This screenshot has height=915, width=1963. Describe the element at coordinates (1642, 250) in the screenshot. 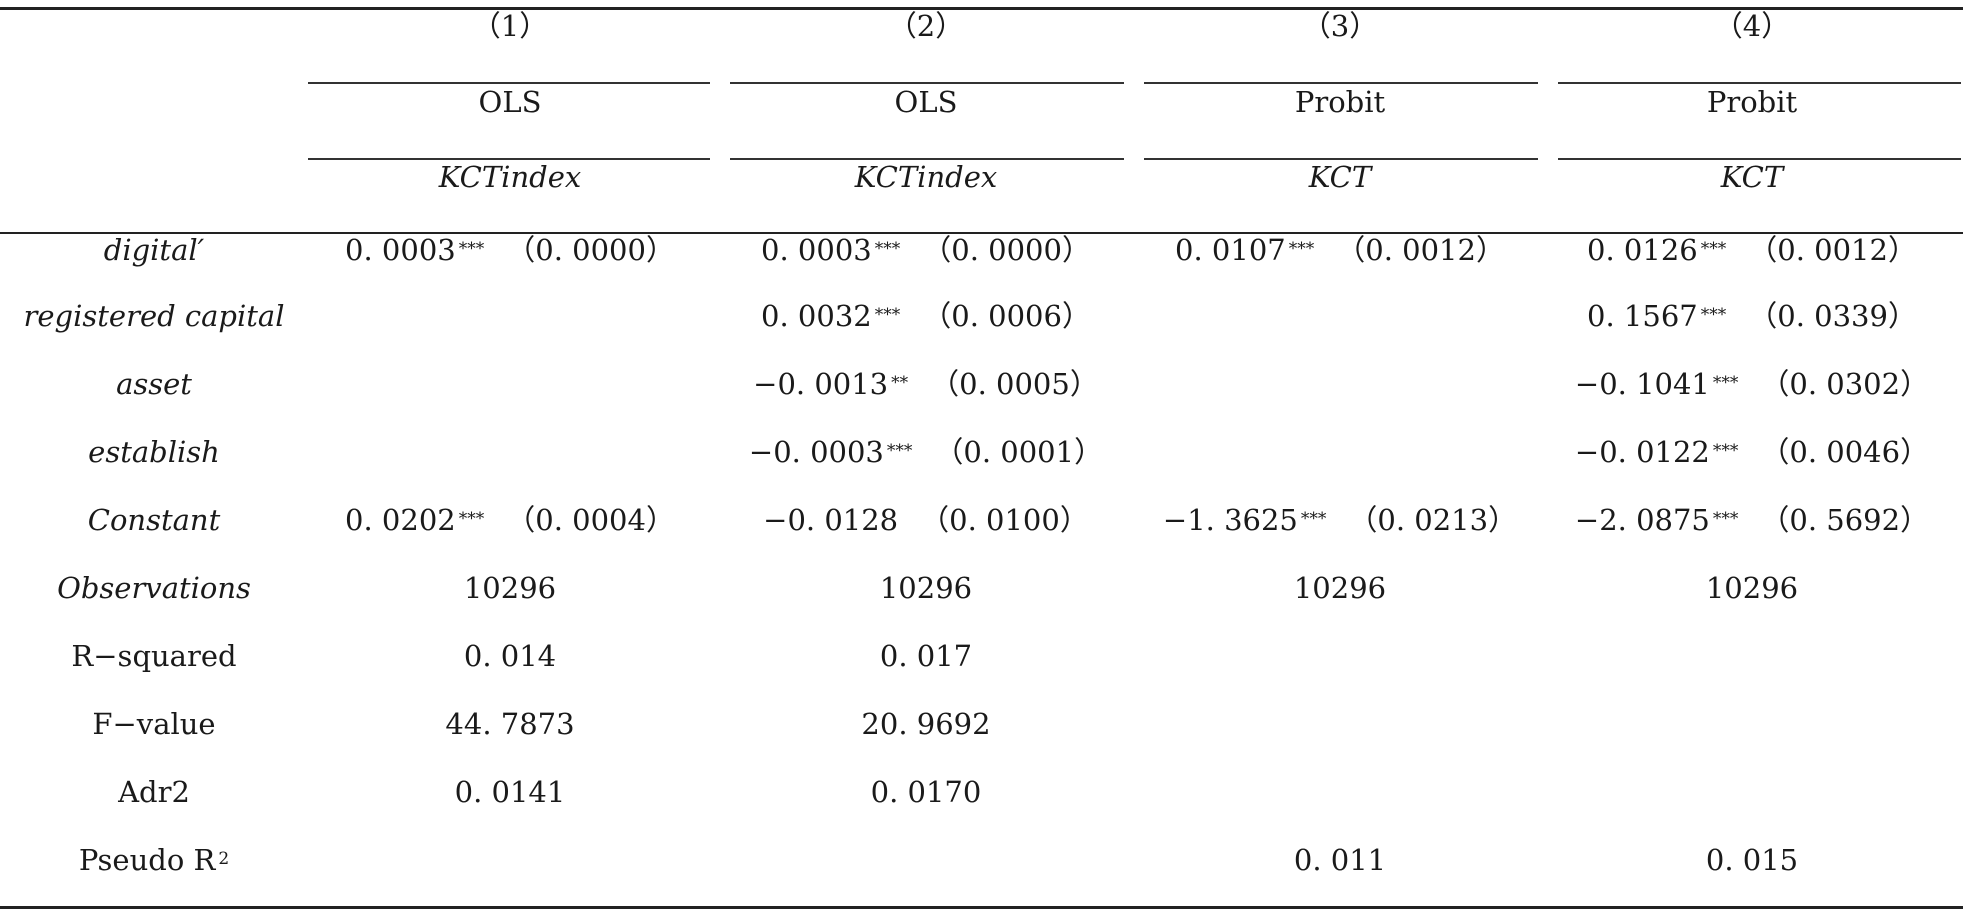

I see `coefficient: 0. 0126` at that location.